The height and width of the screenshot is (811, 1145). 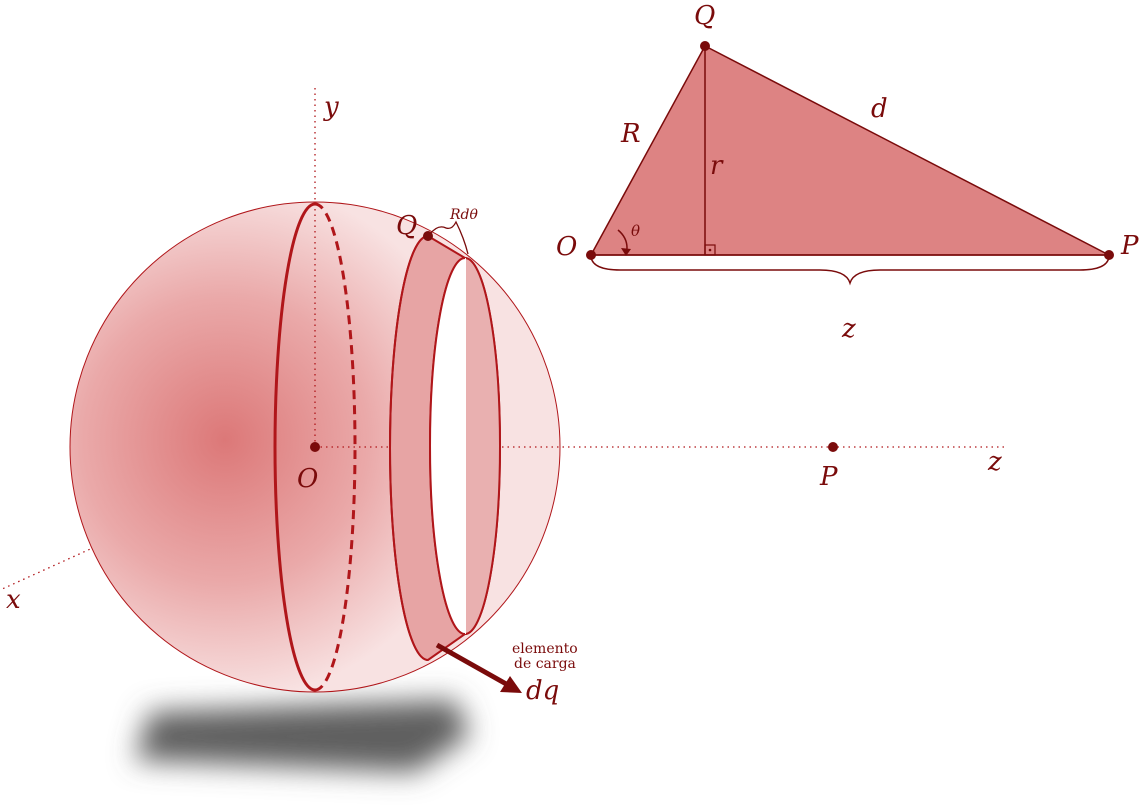 I want to click on vertex-p, so click(x=1109, y=255).